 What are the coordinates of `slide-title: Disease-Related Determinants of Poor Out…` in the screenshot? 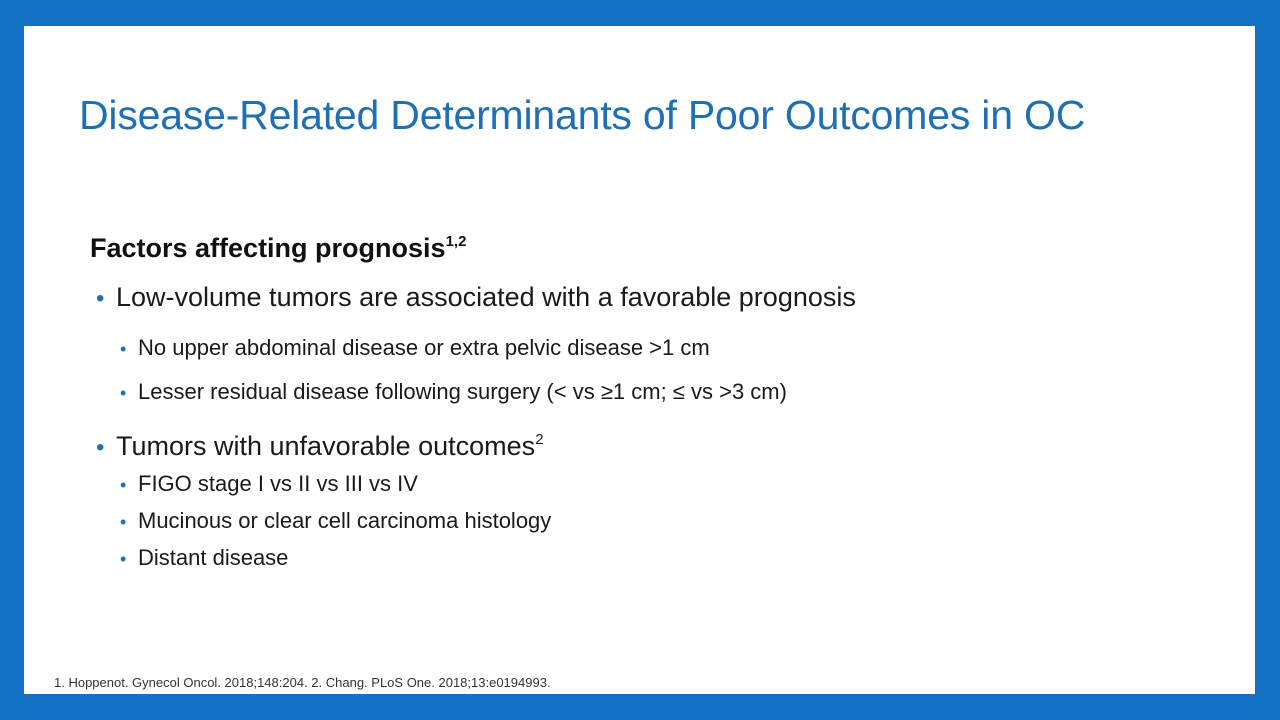 It's located at (582, 115).